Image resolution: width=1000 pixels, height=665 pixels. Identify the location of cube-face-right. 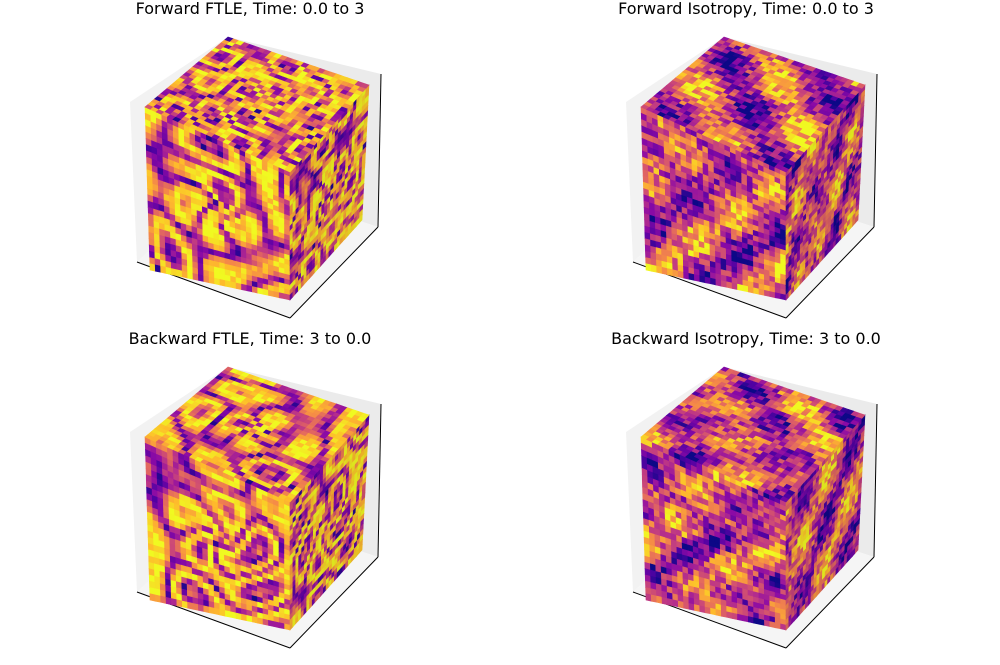
(825, 192).